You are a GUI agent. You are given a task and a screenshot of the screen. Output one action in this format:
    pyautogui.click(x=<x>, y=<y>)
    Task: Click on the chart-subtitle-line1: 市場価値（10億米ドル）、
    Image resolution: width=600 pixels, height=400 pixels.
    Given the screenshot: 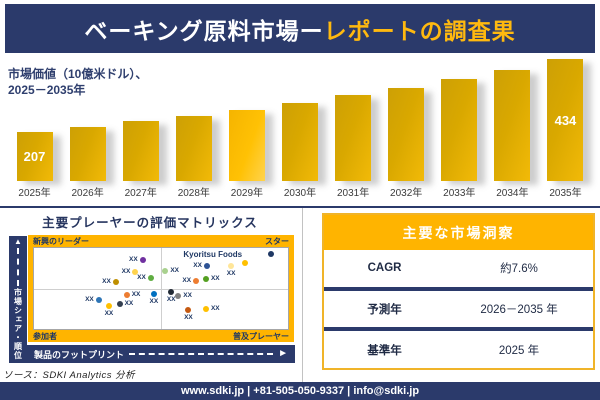 What is the action you would take?
    pyautogui.click(x=78, y=74)
    